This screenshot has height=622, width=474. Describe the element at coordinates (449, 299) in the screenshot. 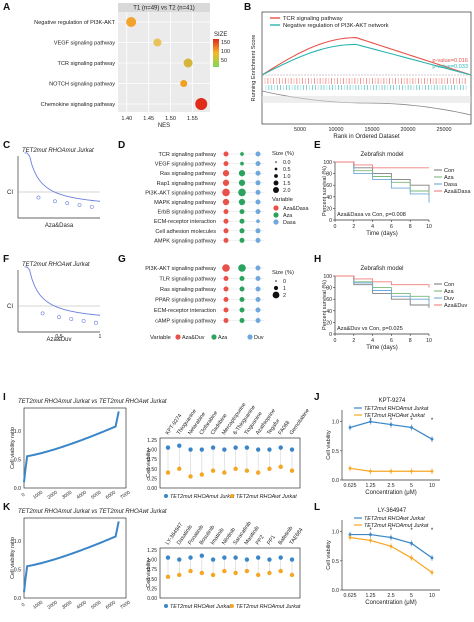

I see `legend-label: Duv` at that location.